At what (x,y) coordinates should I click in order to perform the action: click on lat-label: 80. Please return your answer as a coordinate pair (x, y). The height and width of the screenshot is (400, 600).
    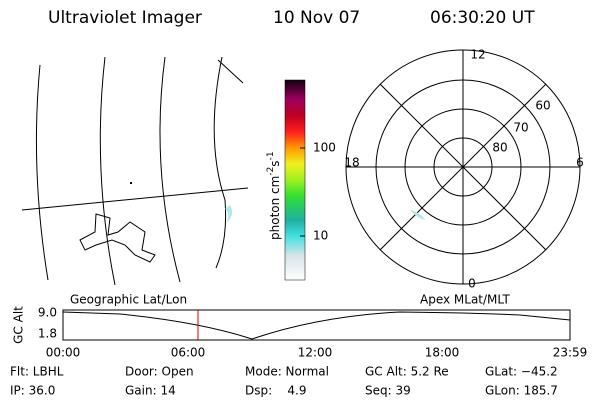
    Looking at the image, I should click on (499, 148).